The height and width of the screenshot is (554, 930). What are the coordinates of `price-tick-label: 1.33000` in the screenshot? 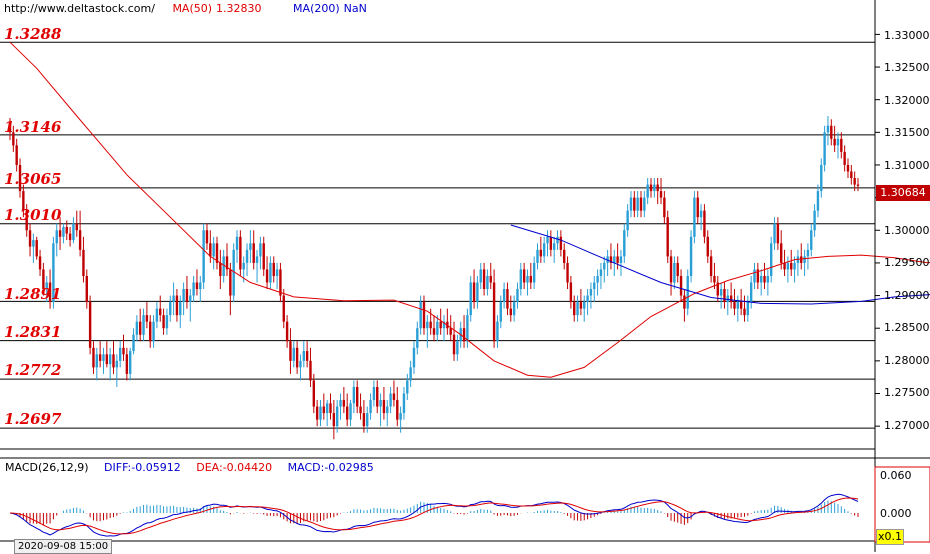 It's located at (907, 35).